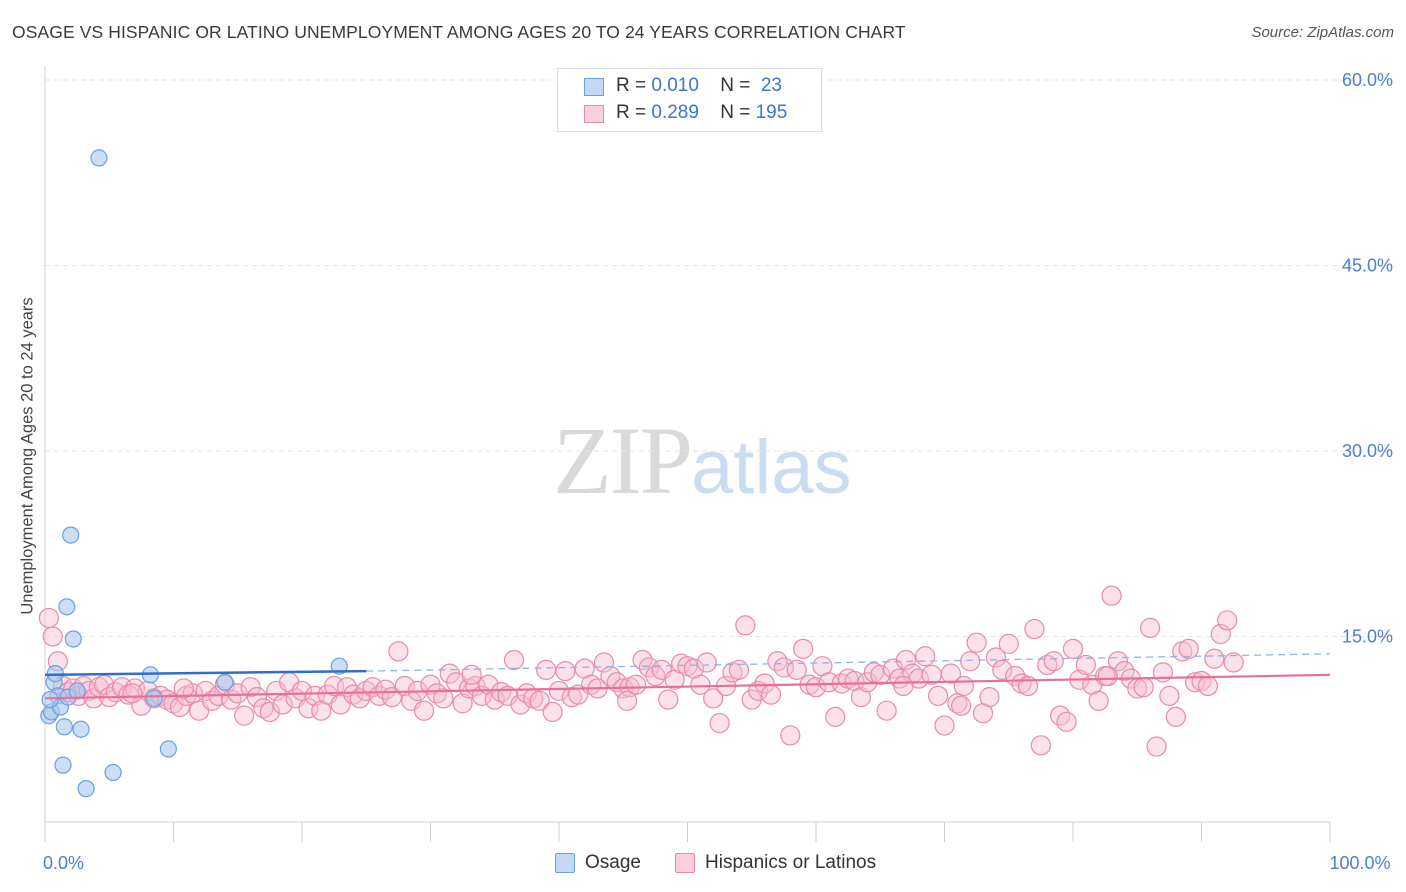  I want to click on series-swatch-hispanic, so click(685, 863).